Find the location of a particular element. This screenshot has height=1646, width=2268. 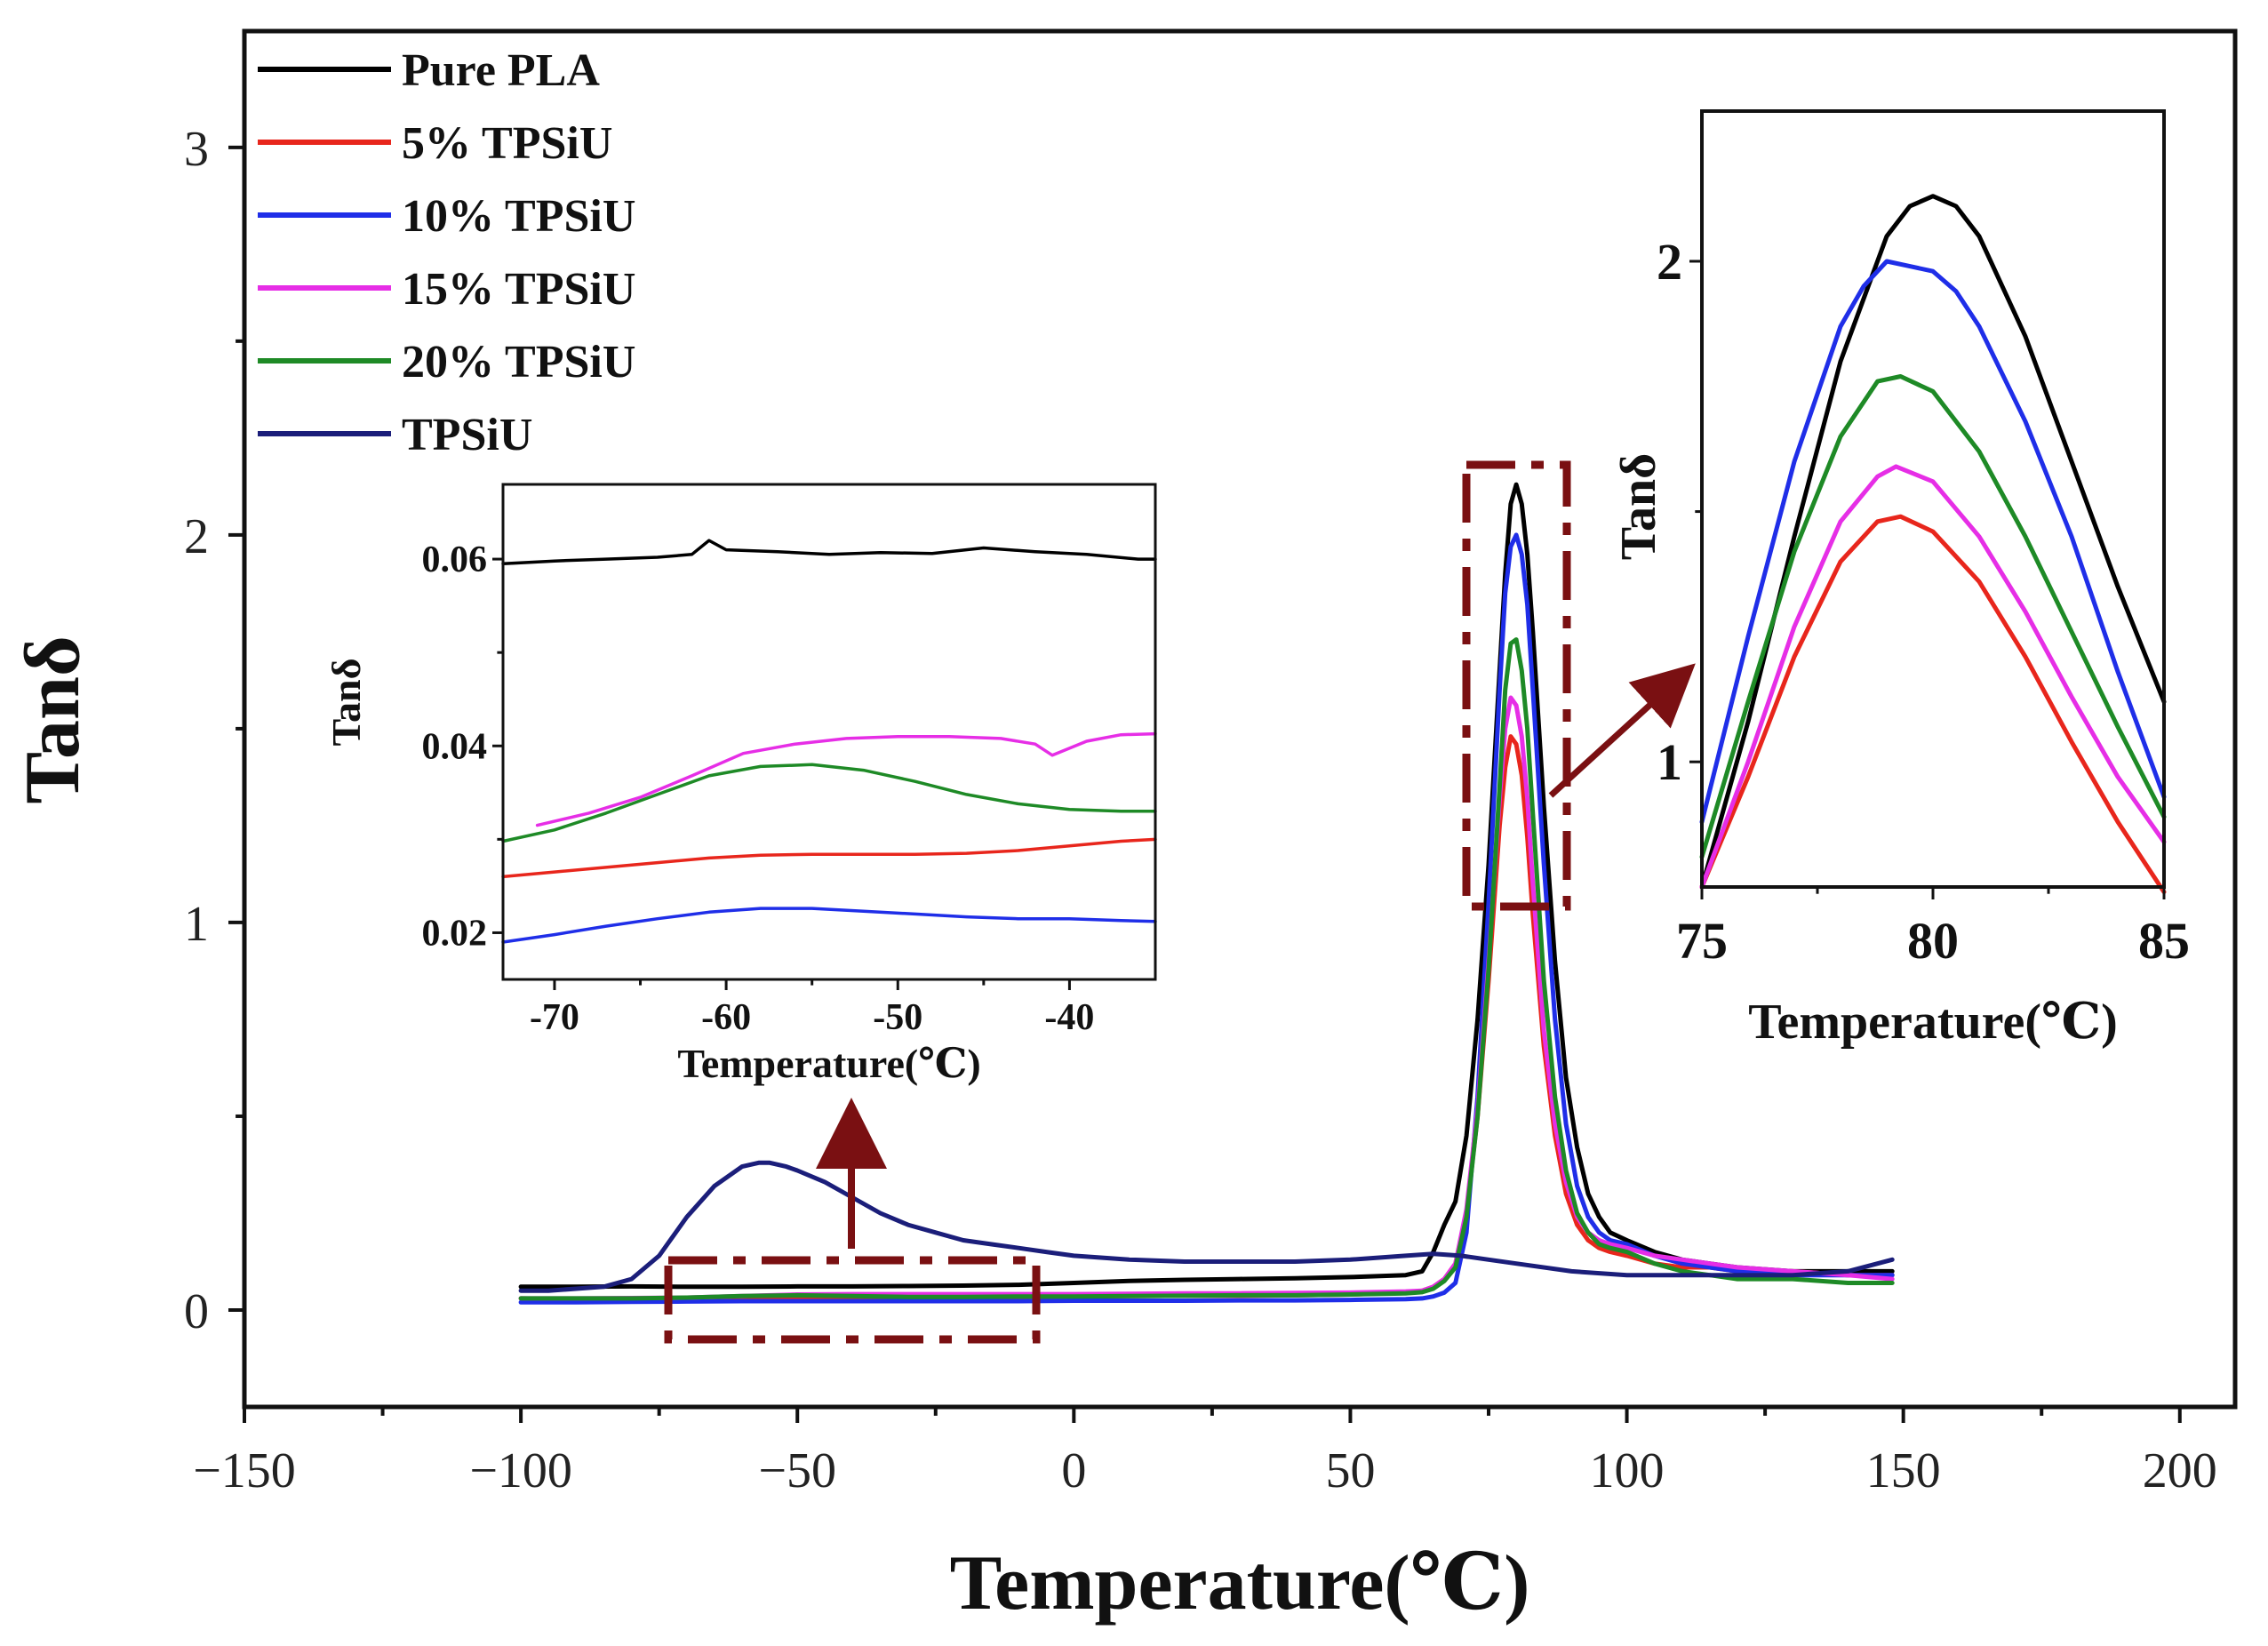

inset-peak-series-group is located at coordinates (1933, 544).